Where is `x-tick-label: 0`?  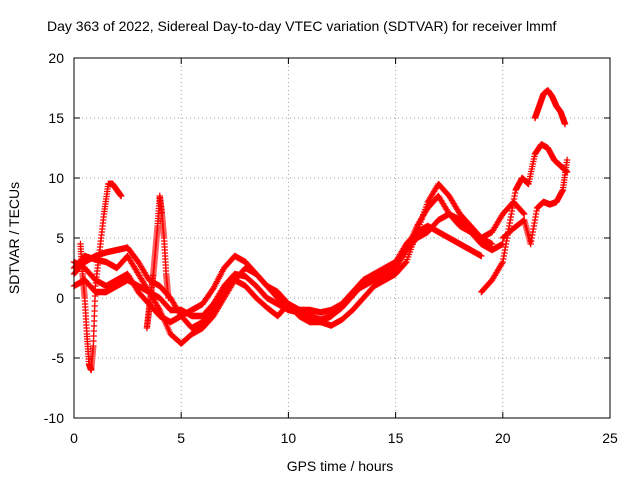
x-tick-label: 0 is located at coordinates (74, 438).